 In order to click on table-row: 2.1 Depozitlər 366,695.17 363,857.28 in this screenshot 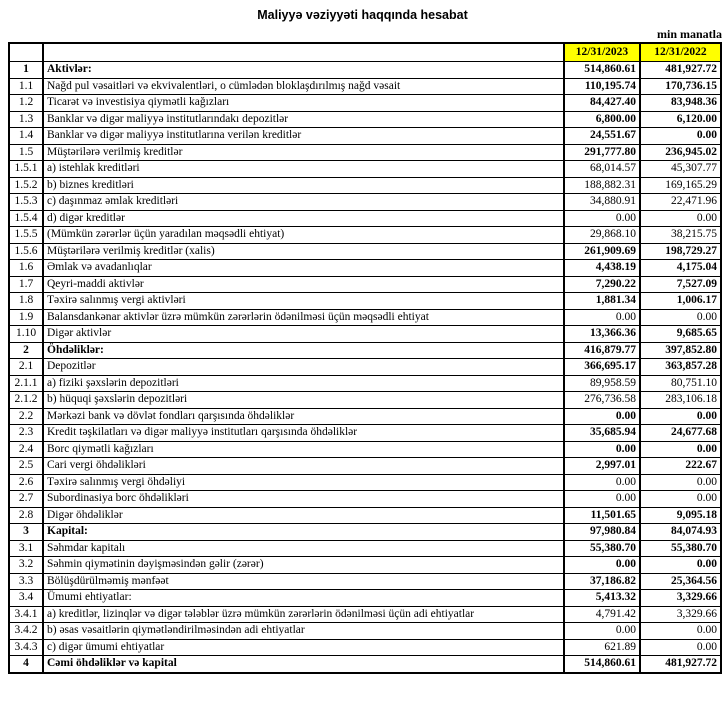, I will do `click(365, 367)`.